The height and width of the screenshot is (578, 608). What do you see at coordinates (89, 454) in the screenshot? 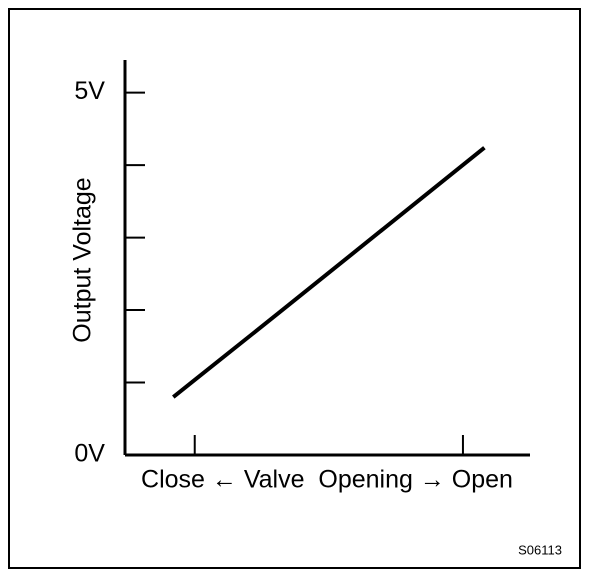
I see `y-tick-label: 0V` at bounding box center [89, 454].